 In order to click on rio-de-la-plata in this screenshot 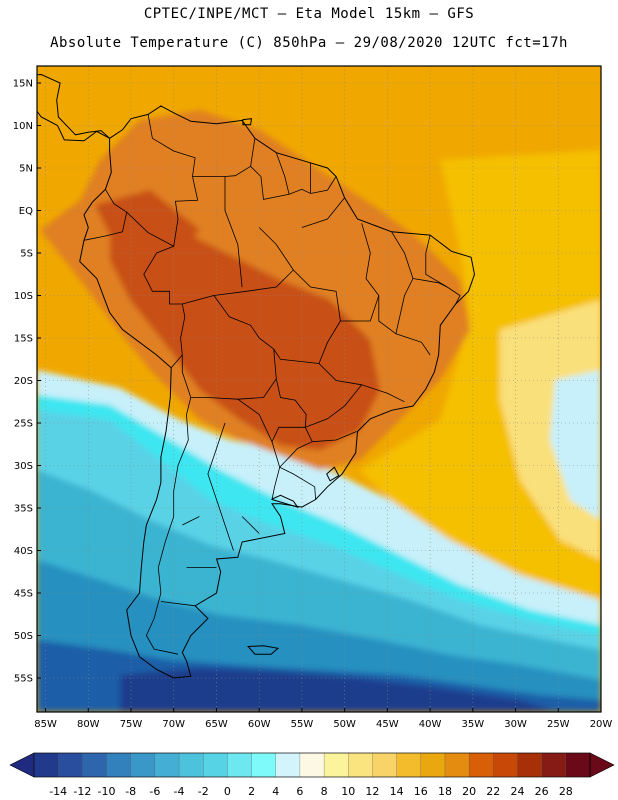, I will do `click(284, 501)`.